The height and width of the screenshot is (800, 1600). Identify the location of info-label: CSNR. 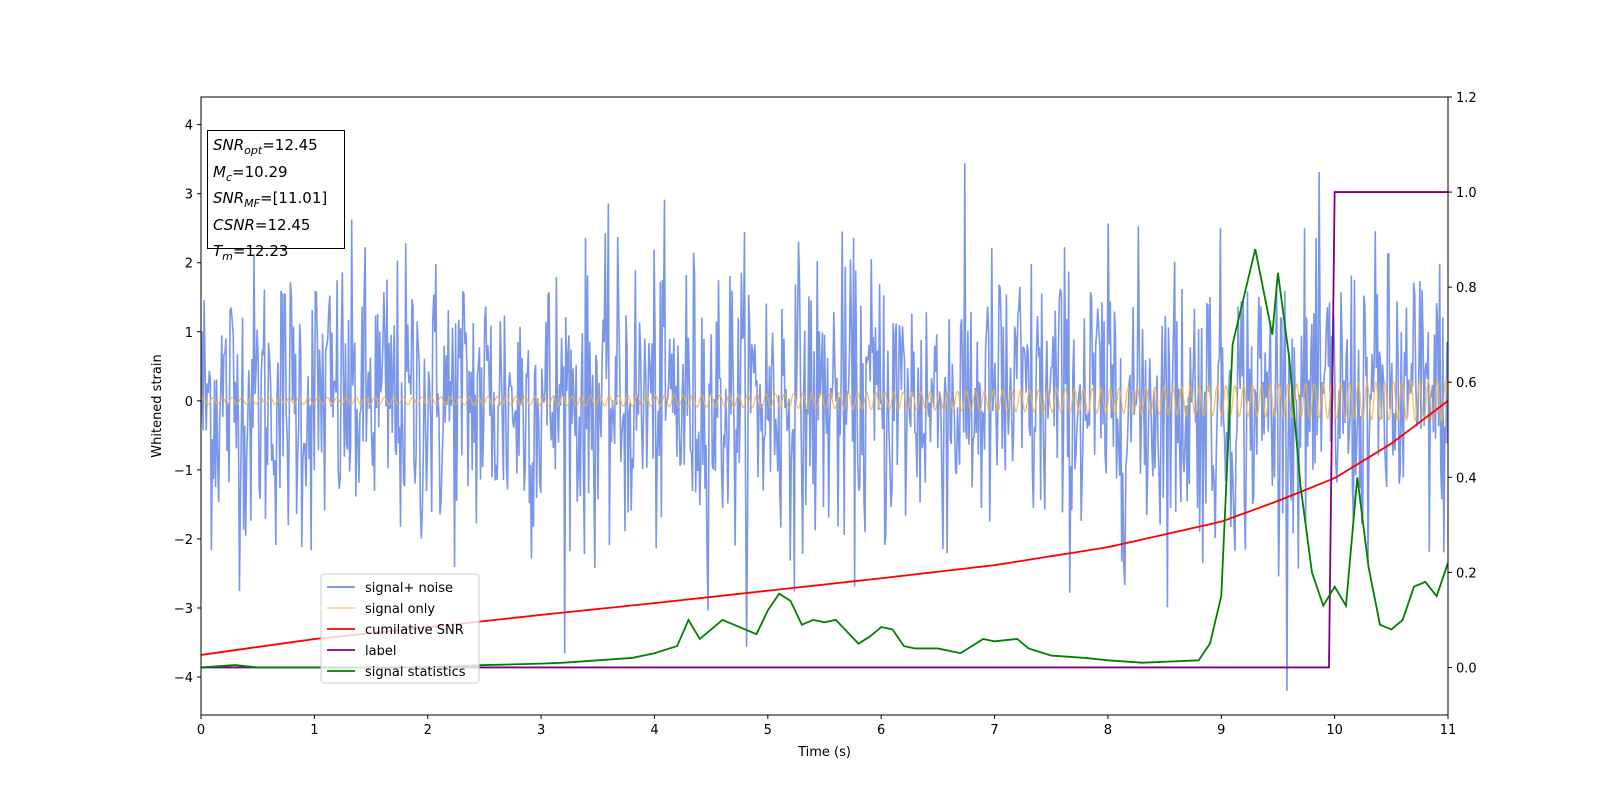
(234, 225).